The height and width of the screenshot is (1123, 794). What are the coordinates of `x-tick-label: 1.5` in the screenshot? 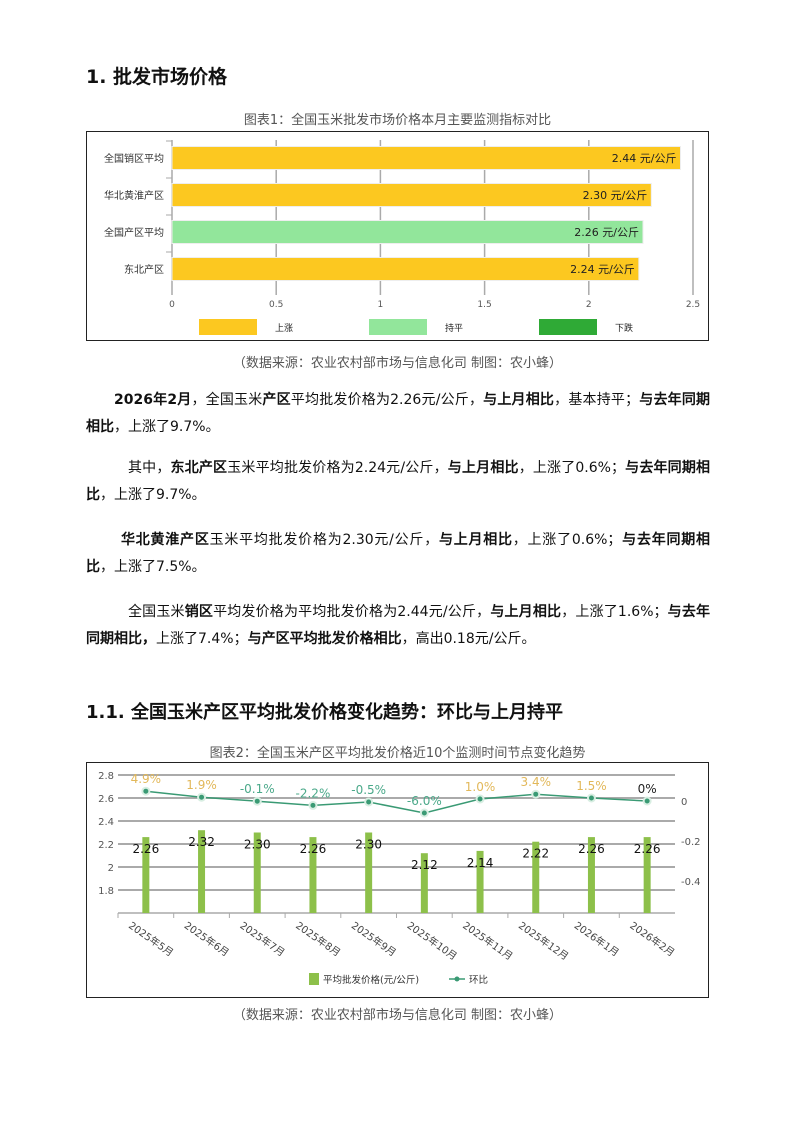 It's located at (484, 305).